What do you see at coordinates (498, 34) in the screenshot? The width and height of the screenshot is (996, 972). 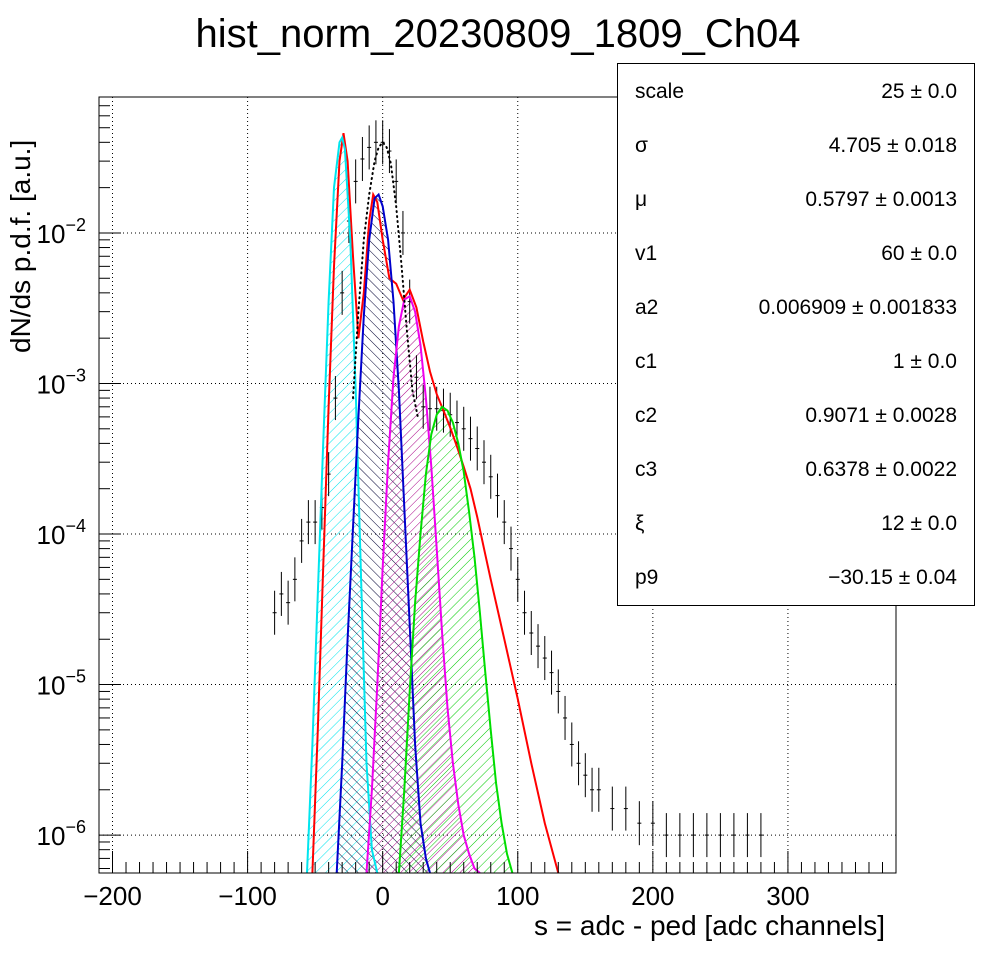 I see `chart-title: hist_norm_20230809_1809_Ch04` at bounding box center [498, 34].